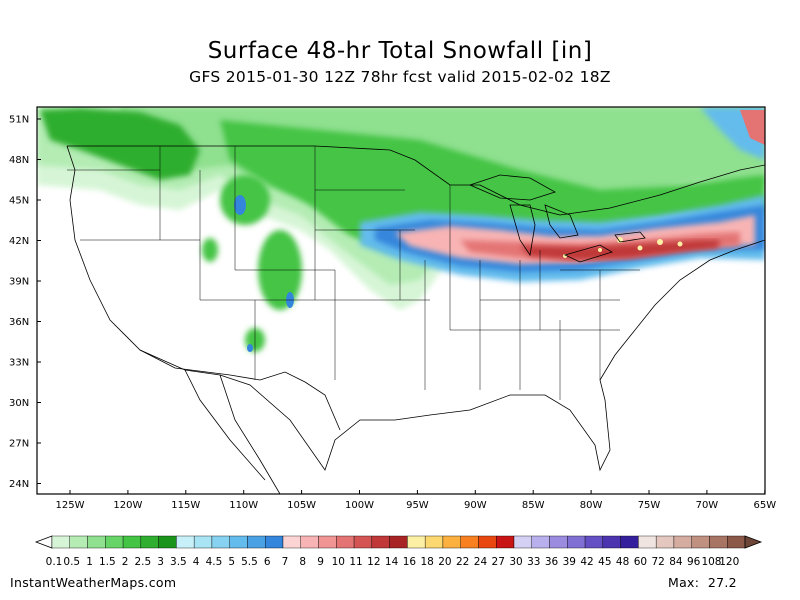 This screenshot has height=600, width=800. Describe the element at coordinates (89, 562) in the screenshot. I see `colorbar-label: 1` at that location.